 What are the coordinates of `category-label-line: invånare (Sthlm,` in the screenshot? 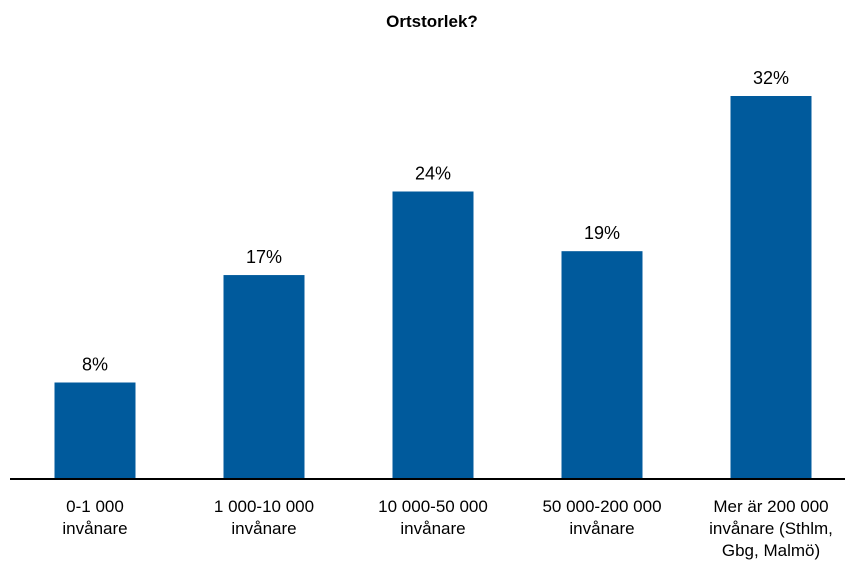 It's located at (771, 528).